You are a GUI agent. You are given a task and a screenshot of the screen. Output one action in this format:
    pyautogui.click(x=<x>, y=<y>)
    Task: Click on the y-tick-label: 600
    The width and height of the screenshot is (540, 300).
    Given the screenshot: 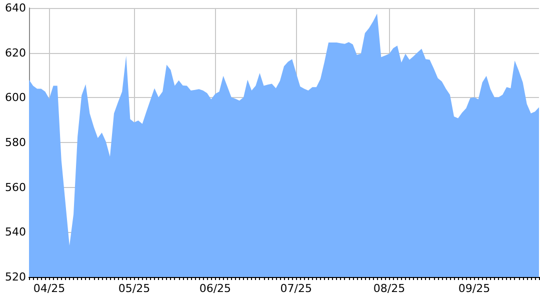 What is the action you would take?
    pyautogui.click(x=15, y=97)
    